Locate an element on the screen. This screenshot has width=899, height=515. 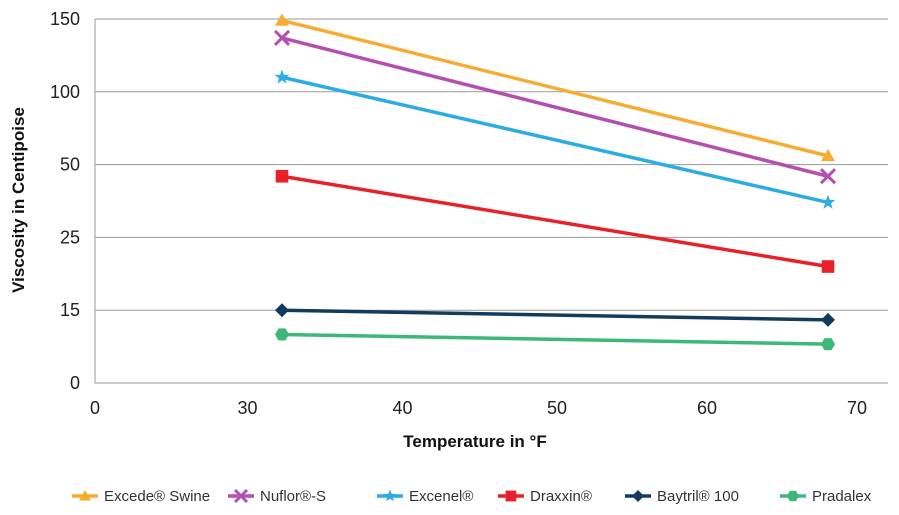
x-tick-label: 60 is located at coordinates (707, 408).